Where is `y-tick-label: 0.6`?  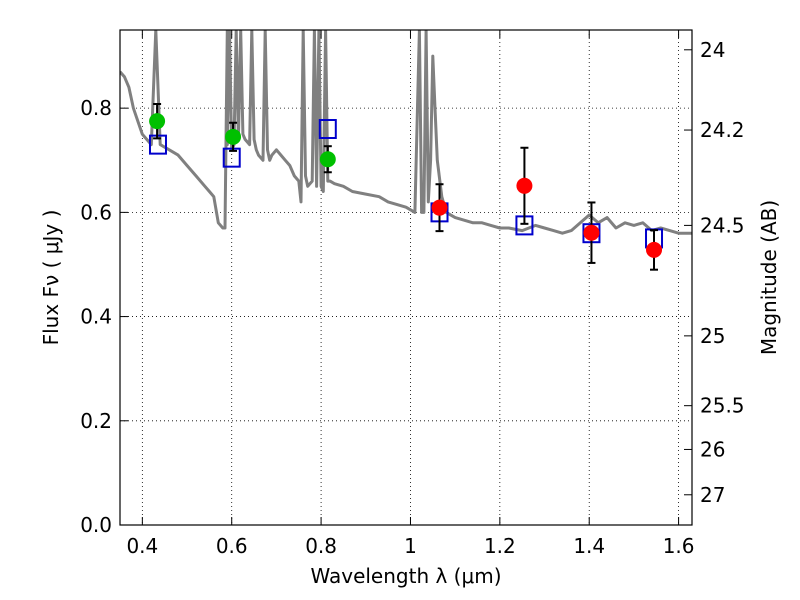
y-tick-label: 0.6 is located at coordinates (96, 212).